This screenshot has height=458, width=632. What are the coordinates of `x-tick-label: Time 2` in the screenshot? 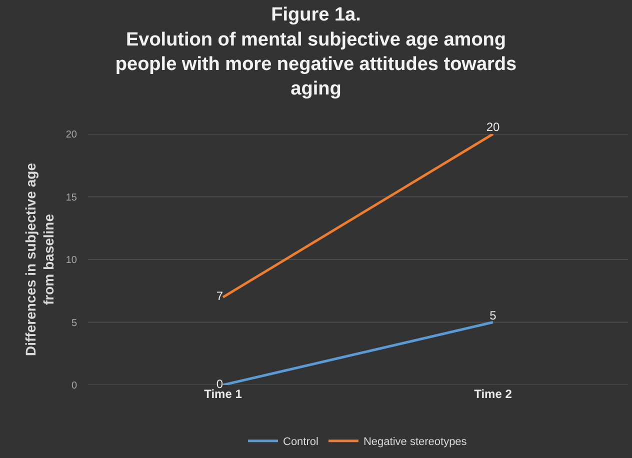 It's located at (493, 394).